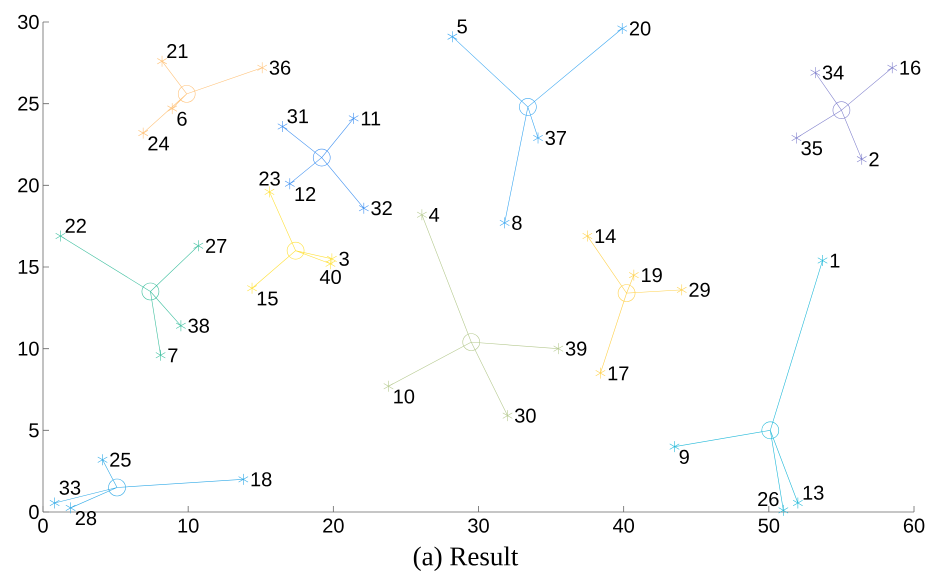 This screenshot has height=587, width=931. I want to click on annotation: 21, so click(177, 51).